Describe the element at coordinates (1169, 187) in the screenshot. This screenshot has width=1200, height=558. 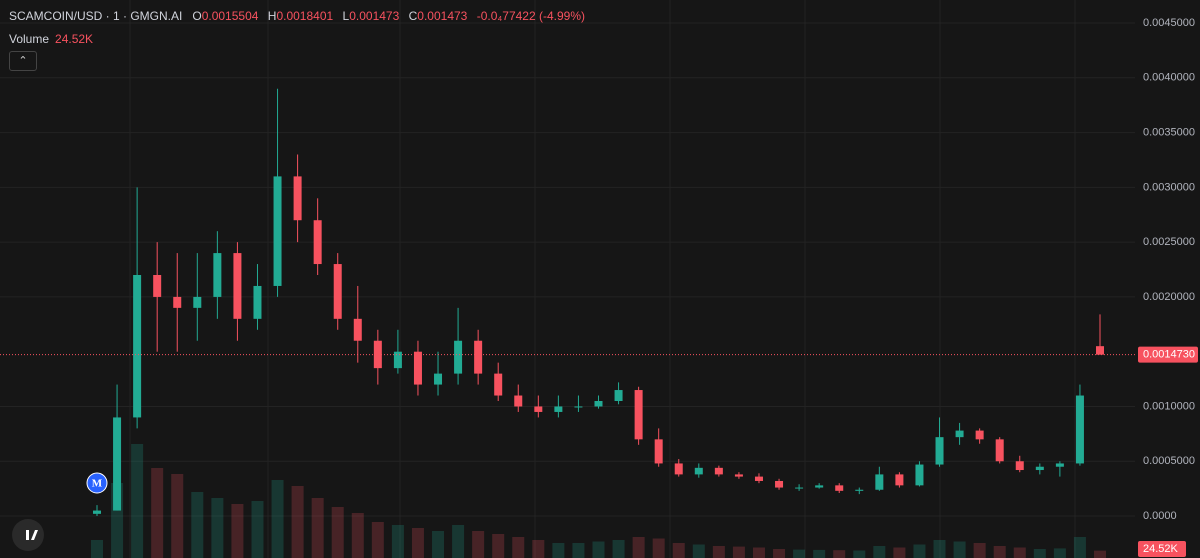
I see `y-tick-label: 0.0030000` at that location.